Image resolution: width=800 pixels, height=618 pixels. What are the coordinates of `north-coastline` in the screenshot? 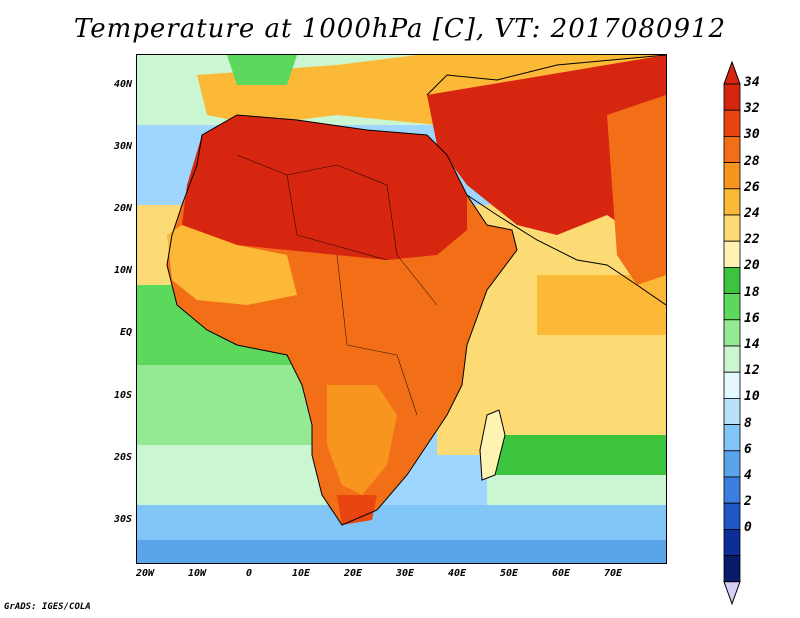 It's located at (546, 75).